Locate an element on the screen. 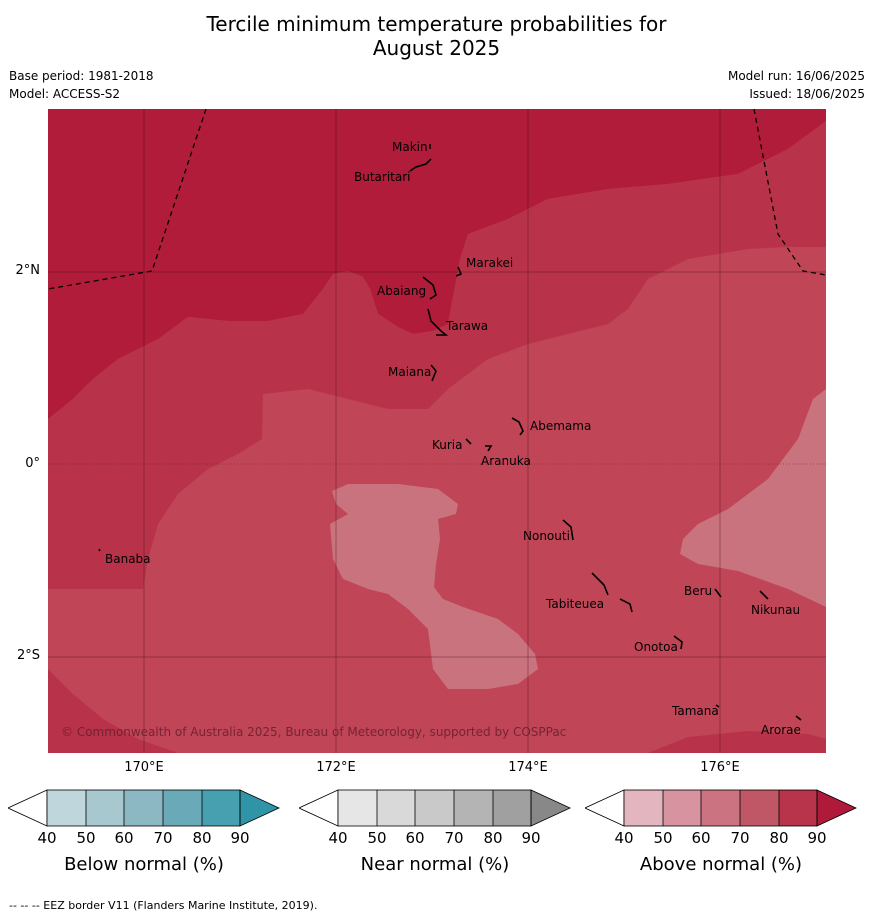  kuria-island is located at coordinates (468, 441).